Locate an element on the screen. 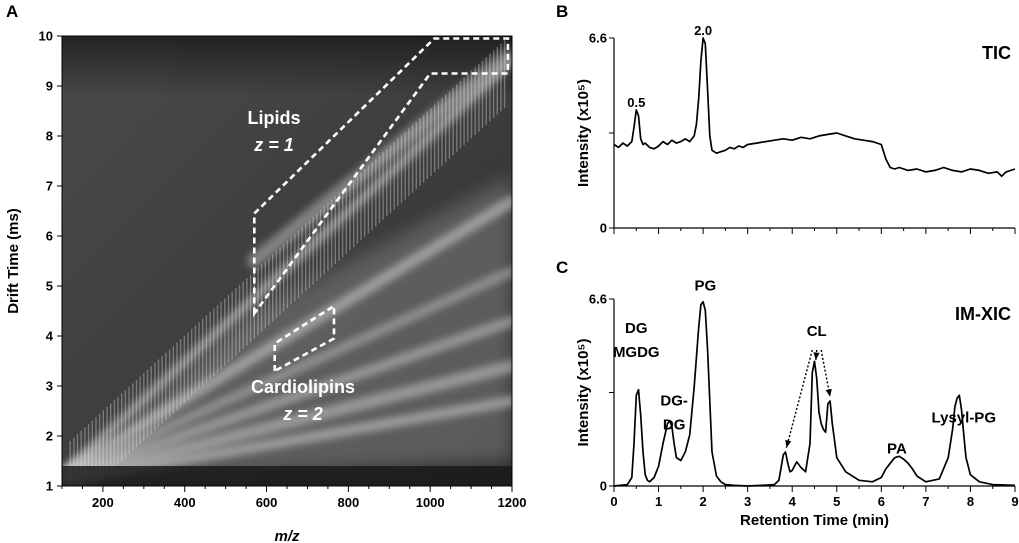 The width and height of the screenshot is (1019, 543). cardiolipins-charge-label: z = 2 is located at coordinates (302, 414).